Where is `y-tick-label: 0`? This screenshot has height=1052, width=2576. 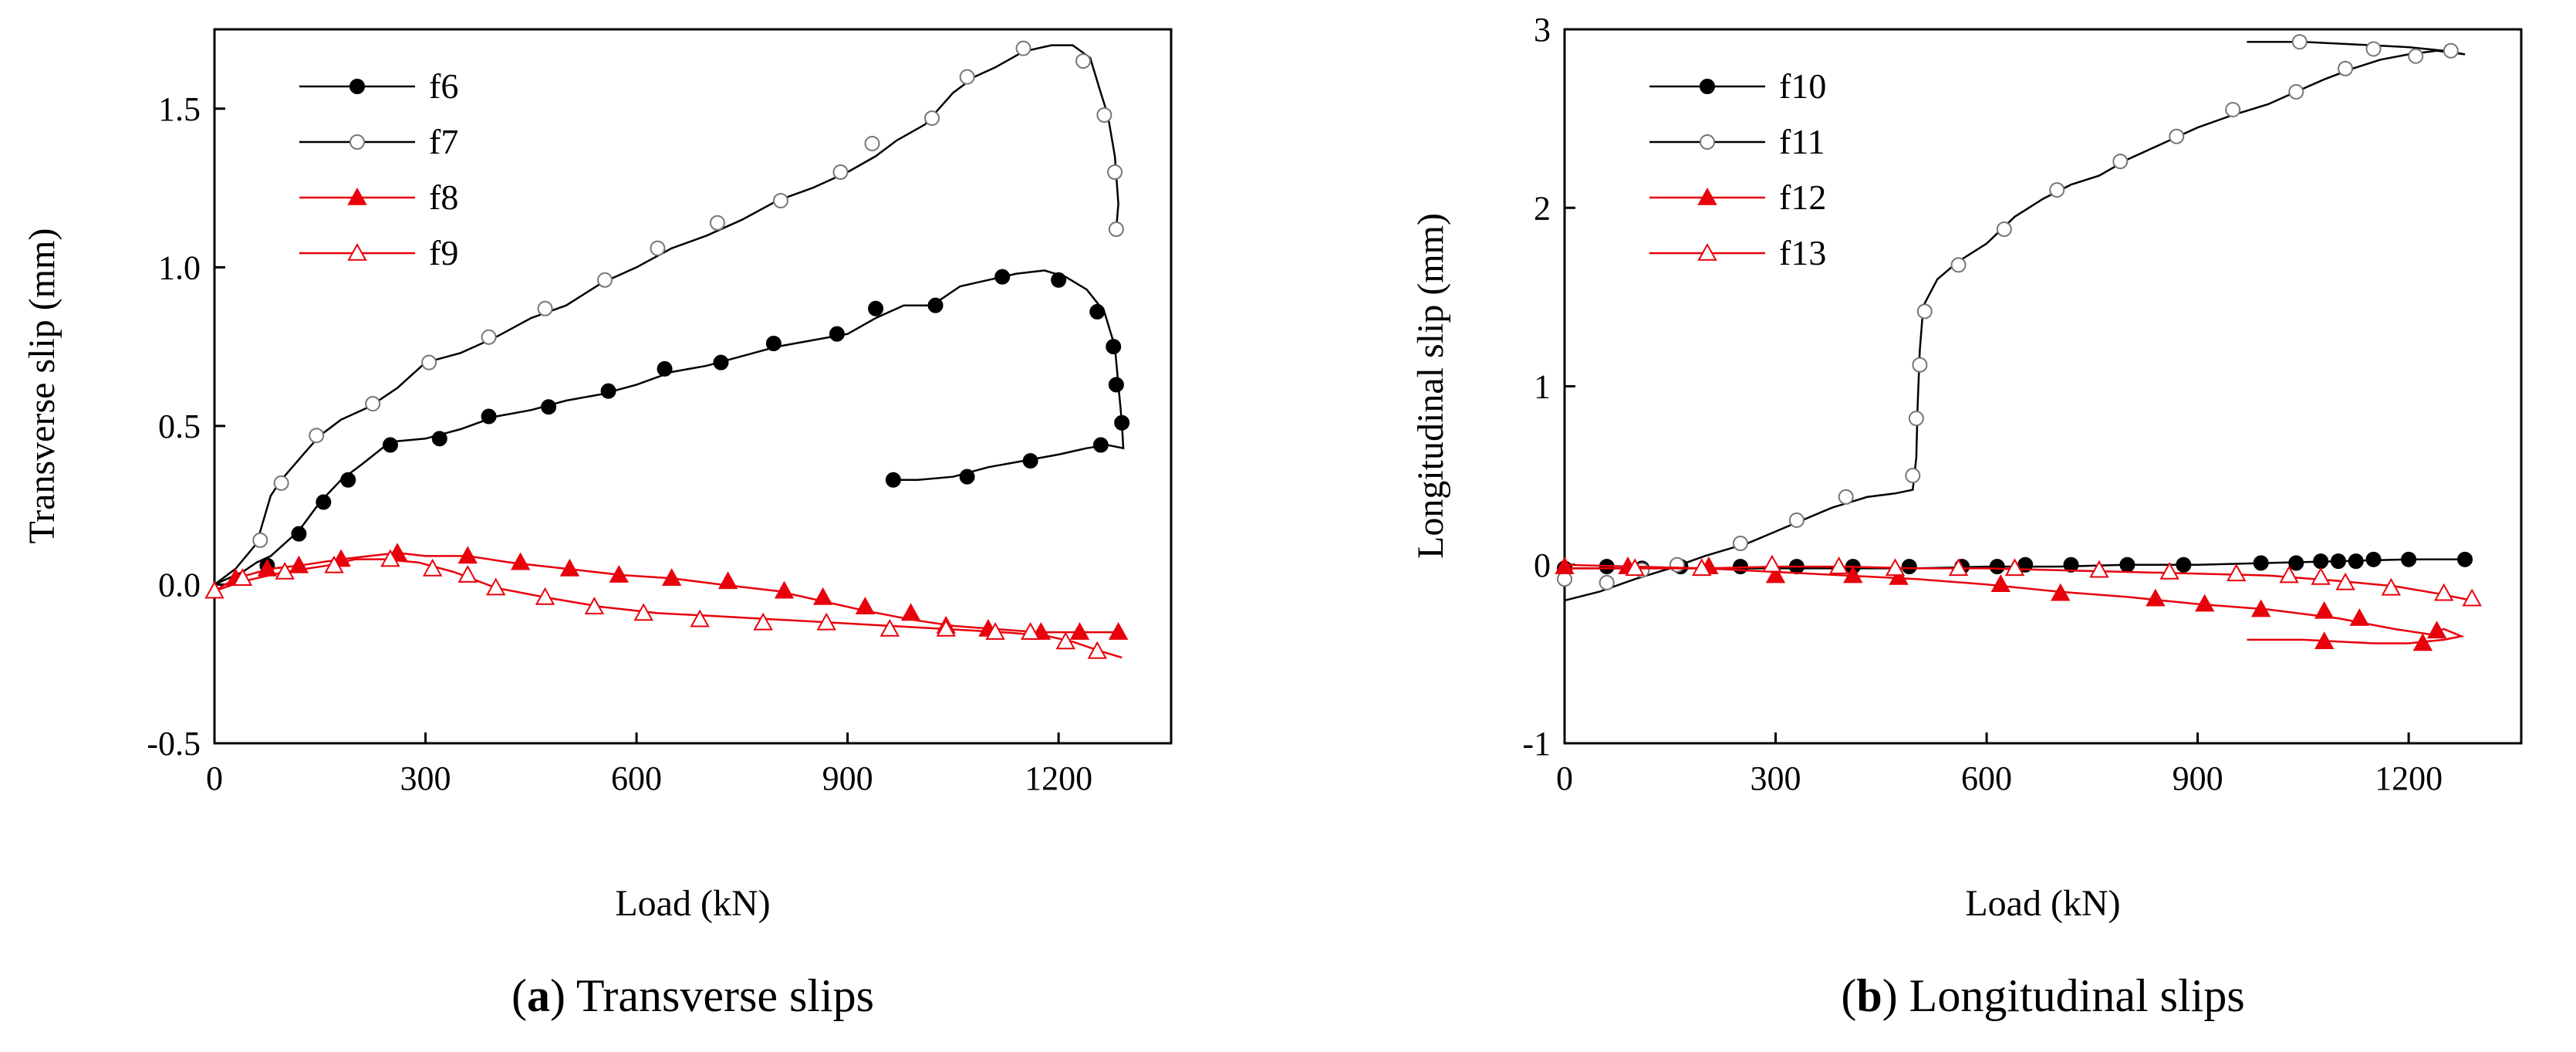
y-tick-label: 0 is located at coordinates (1543, 565).